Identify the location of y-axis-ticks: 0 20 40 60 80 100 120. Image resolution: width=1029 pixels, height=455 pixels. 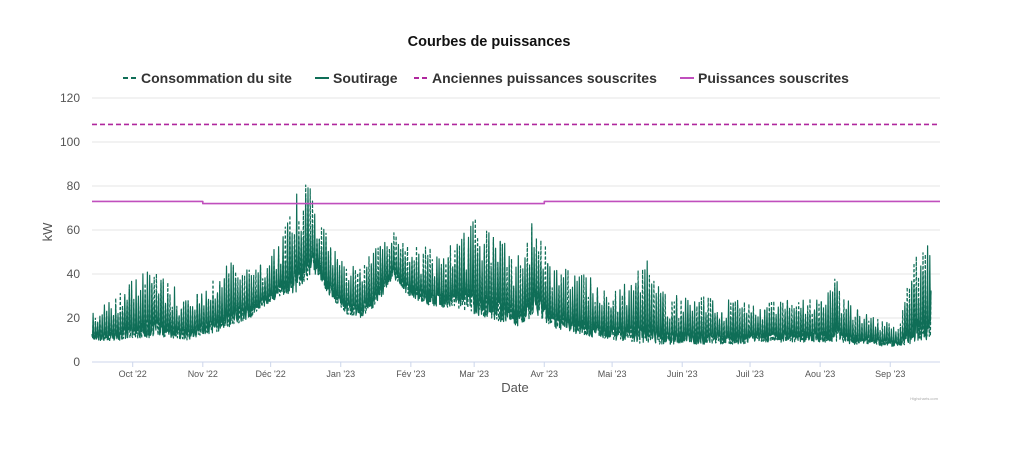
(70, 230).